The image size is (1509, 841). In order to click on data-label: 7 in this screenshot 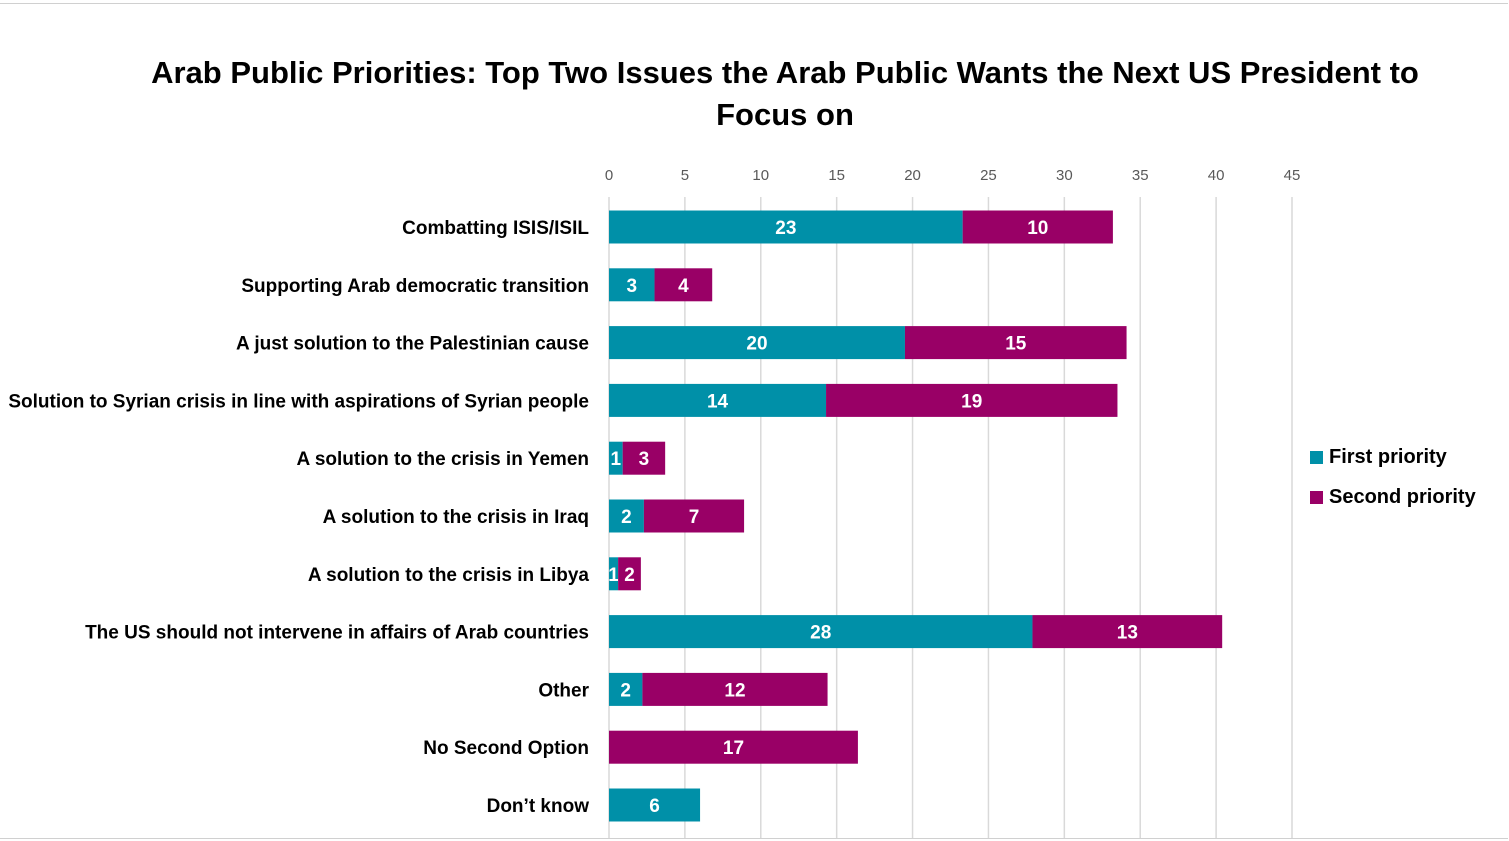, I will do `click(694, 517)`.